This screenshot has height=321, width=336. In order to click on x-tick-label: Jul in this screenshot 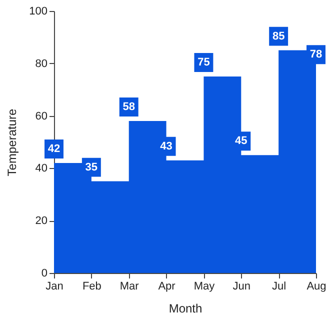, I will do `click(279, 286)`.